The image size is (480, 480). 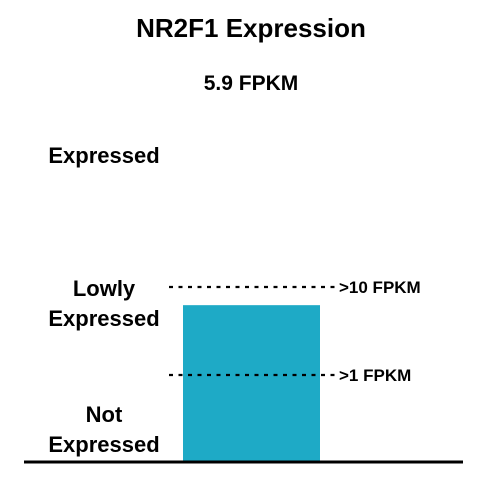 I want to click on bar-series, so click(x=251, y=383).